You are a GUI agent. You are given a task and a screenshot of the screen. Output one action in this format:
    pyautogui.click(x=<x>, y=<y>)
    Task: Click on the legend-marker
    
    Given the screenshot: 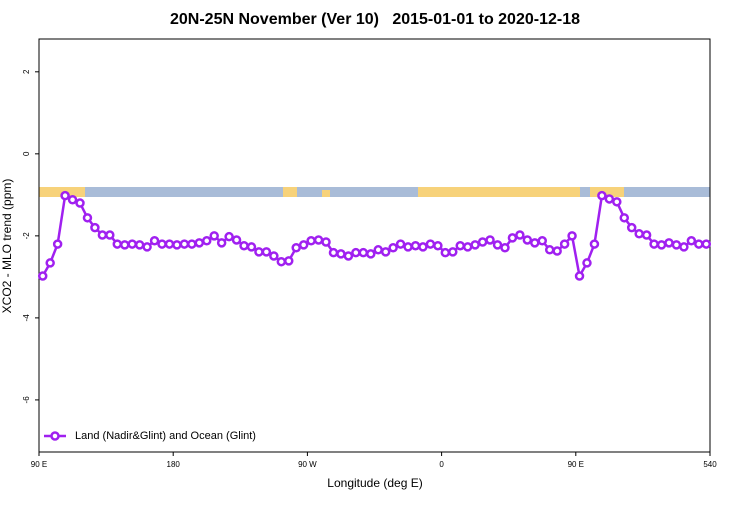 What is the action you would take?
    pyautogui.click(x=55, y=436)
    